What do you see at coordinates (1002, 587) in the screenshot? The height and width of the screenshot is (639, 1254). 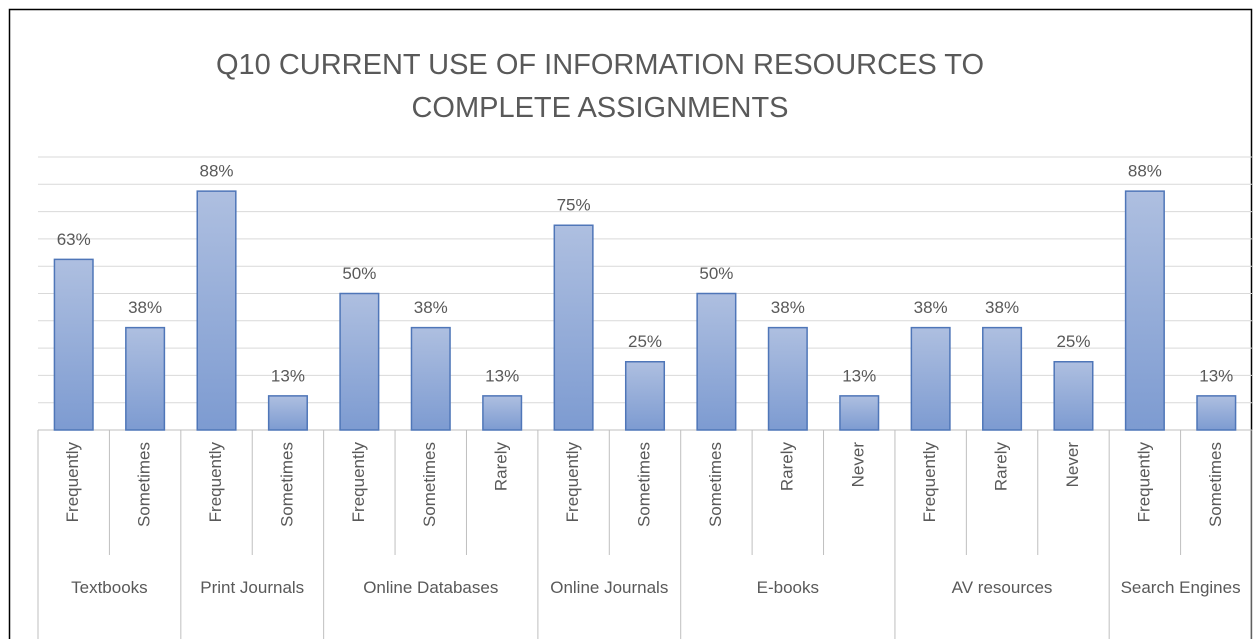 I see `group-label: AV resources` at bounding box center [1002, 587].